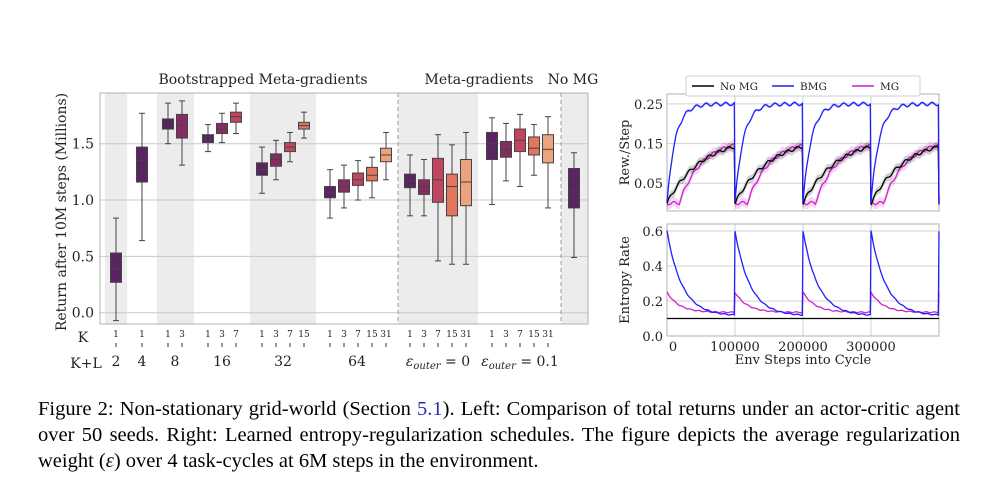 This screenshot has height=495, width=991. What do you see at coordinates (109, 461) in the screenshot?
I see `epsilon-symbol: ε` at bounding box center [109, 461].